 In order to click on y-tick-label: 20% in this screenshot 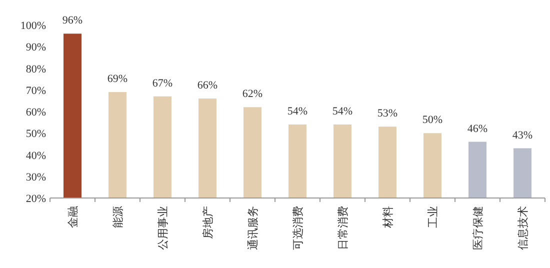, I will do `click(36, 199)`.